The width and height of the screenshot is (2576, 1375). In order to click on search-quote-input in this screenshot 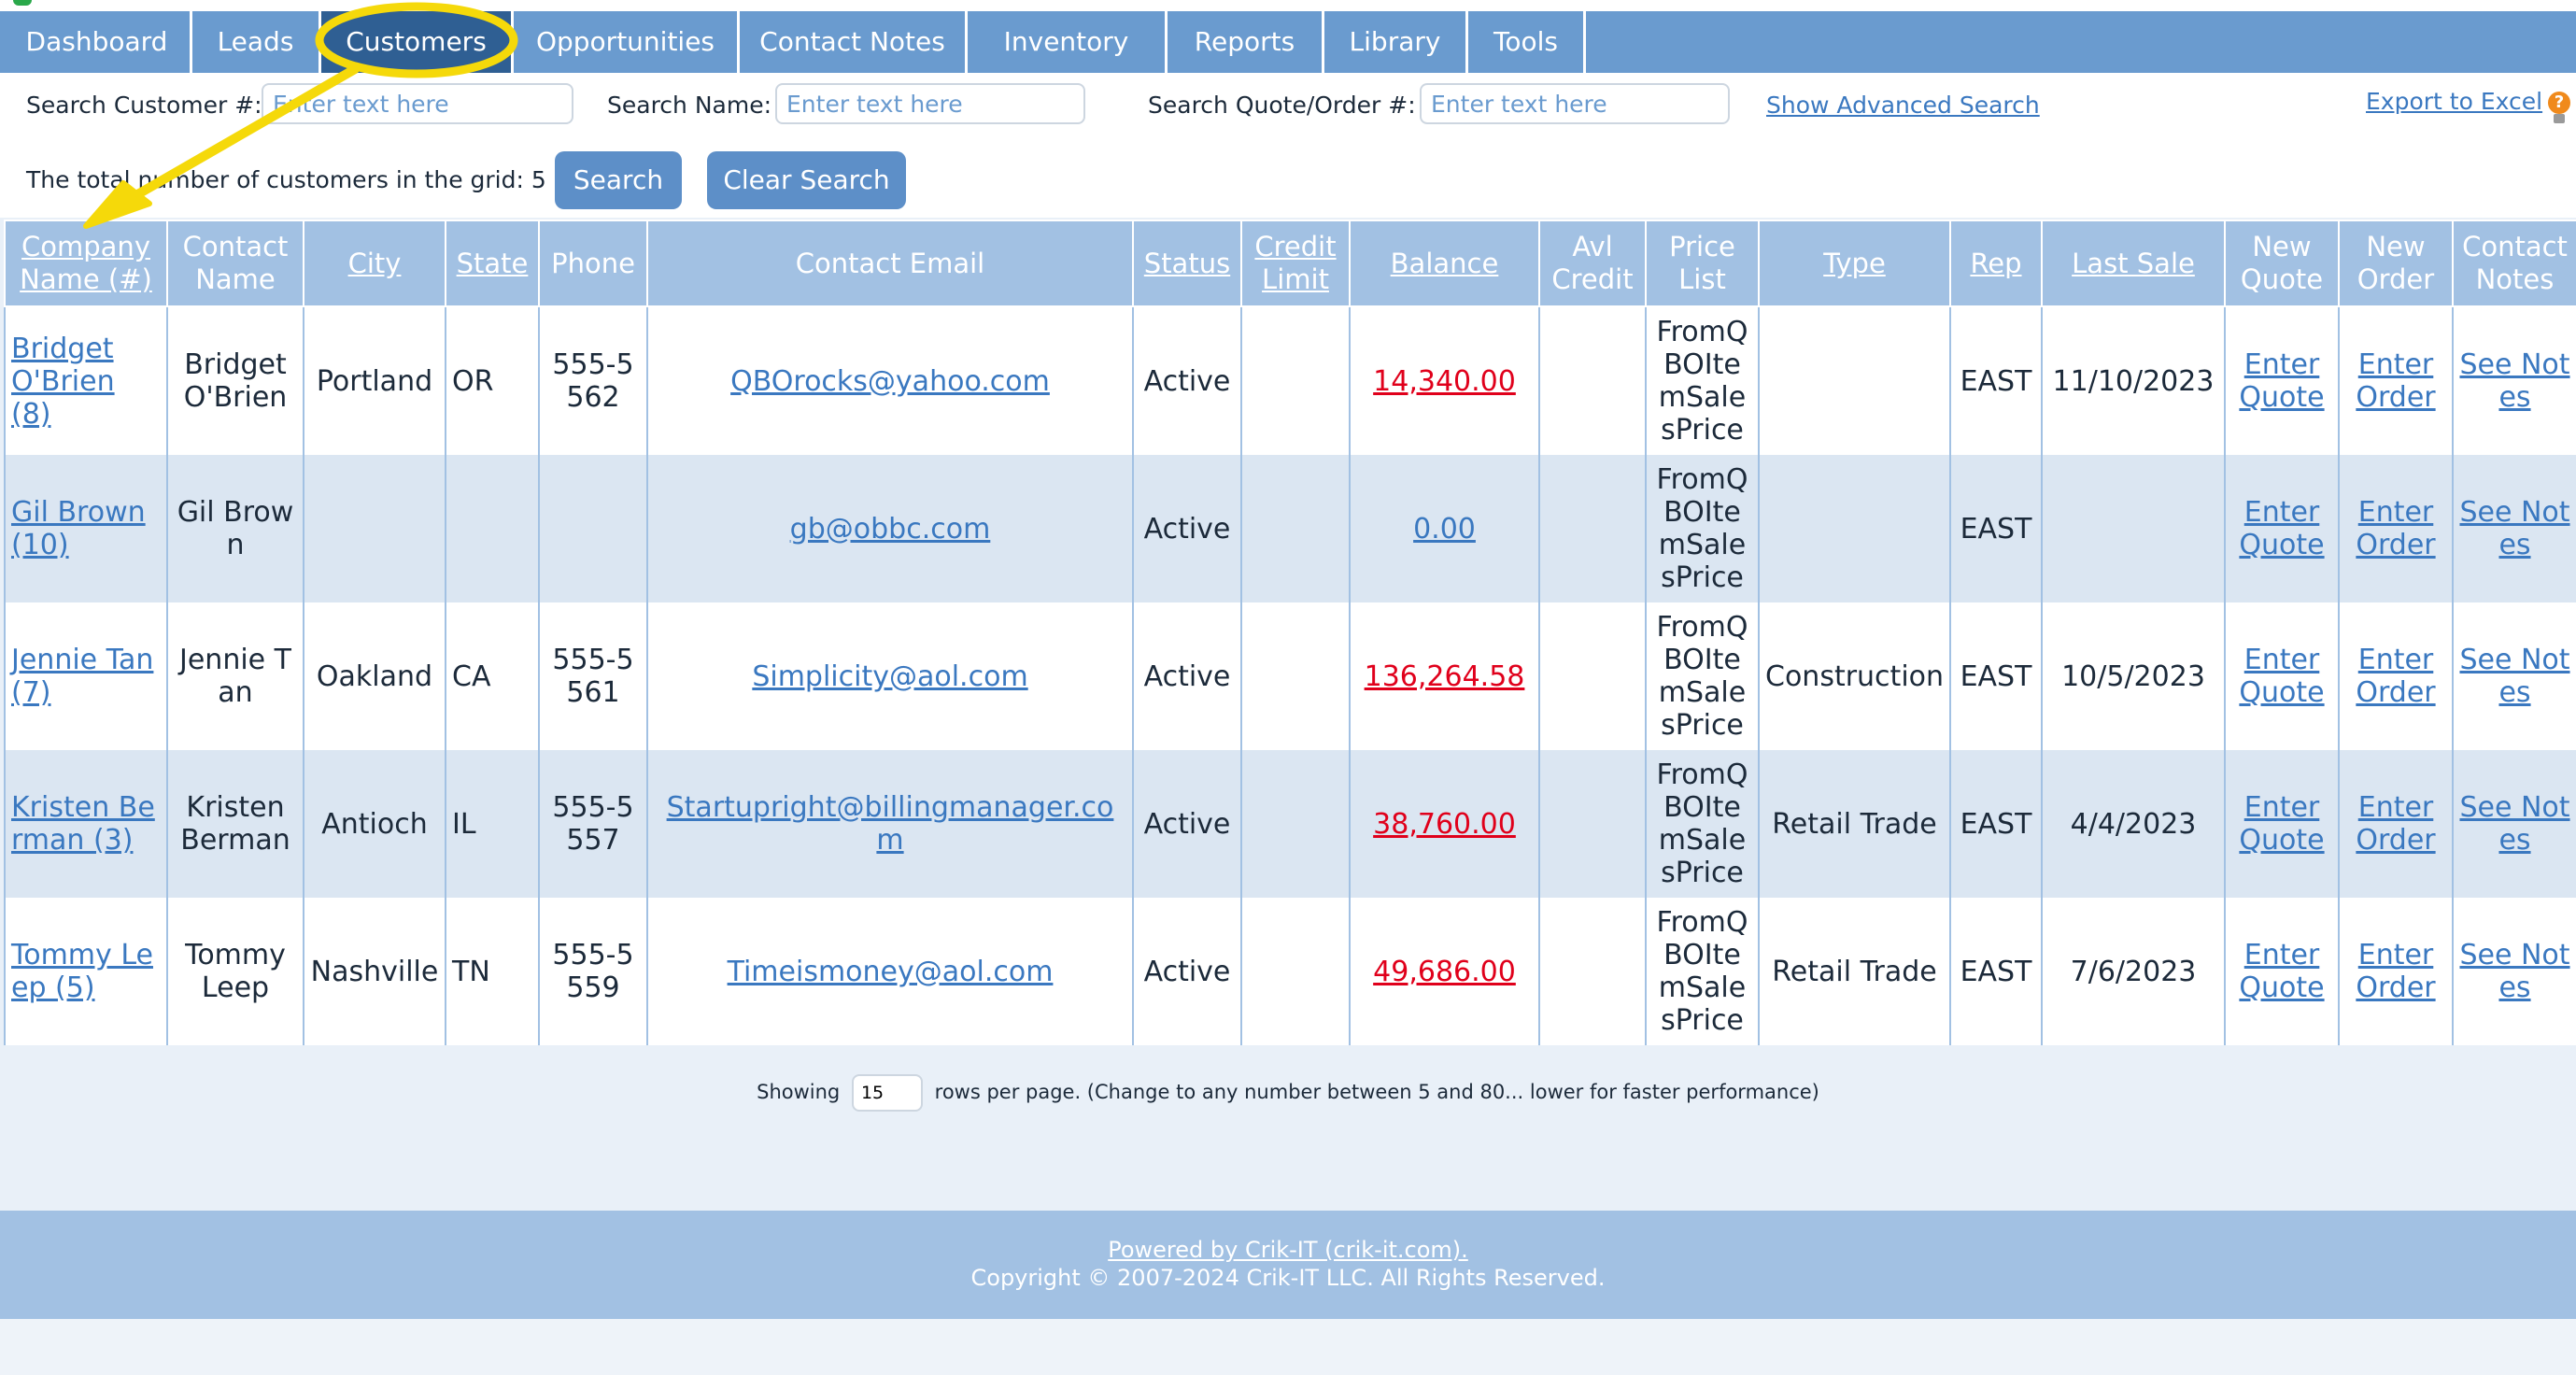, I will do `click(1575, 103)`.